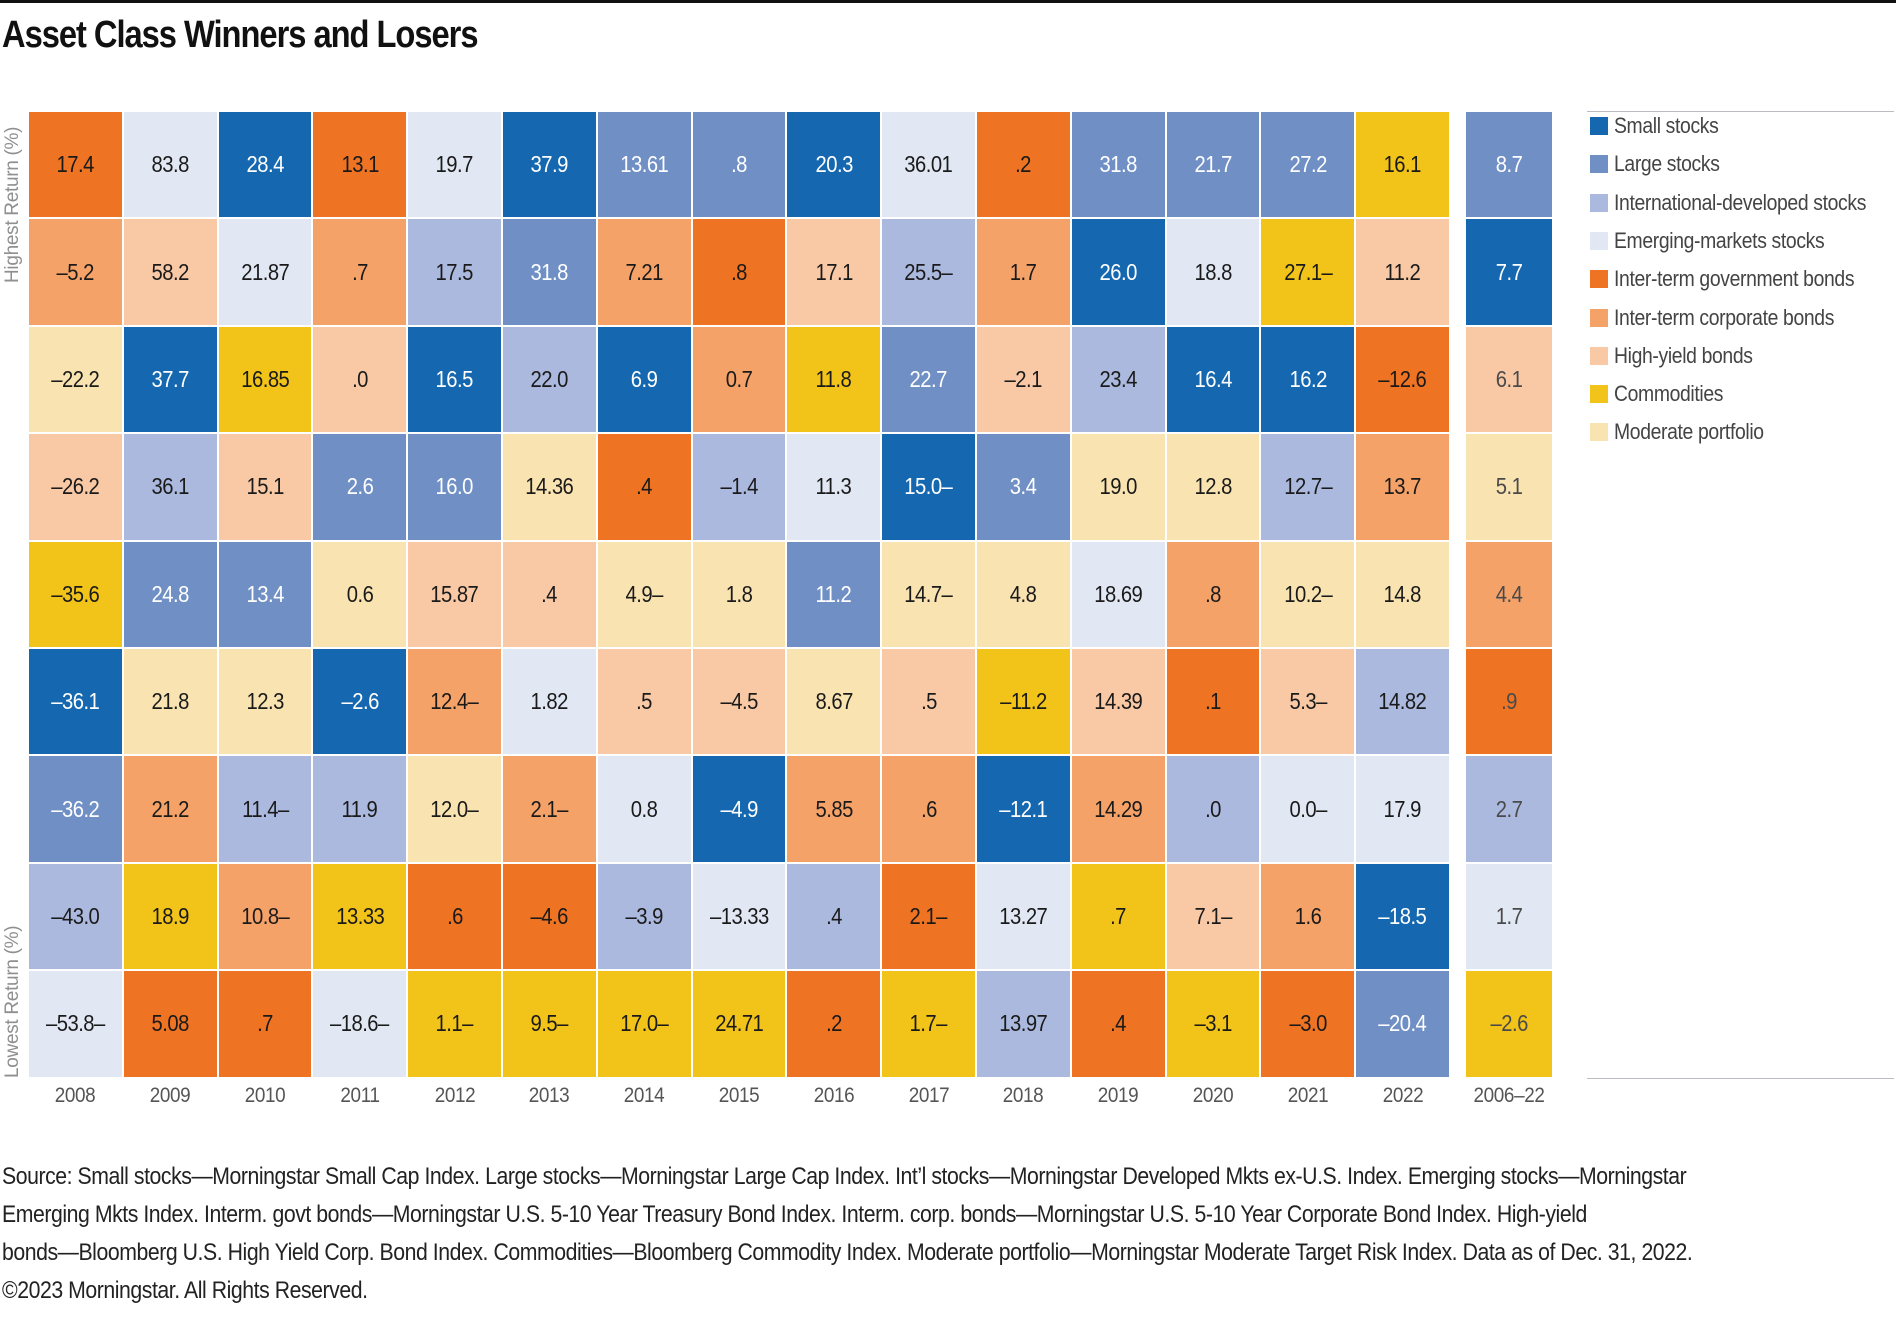 The image size is (1896, 1340). I want to click on cell-value: 17.4, so click(75, 164).